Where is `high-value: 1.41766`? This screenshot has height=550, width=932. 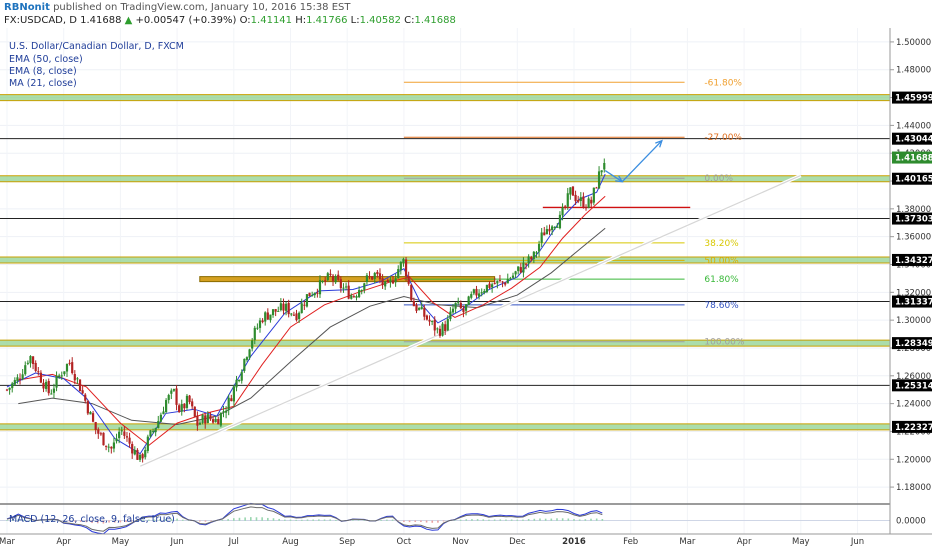 high-value: 1.41766 is located at coordinates (327, 20).